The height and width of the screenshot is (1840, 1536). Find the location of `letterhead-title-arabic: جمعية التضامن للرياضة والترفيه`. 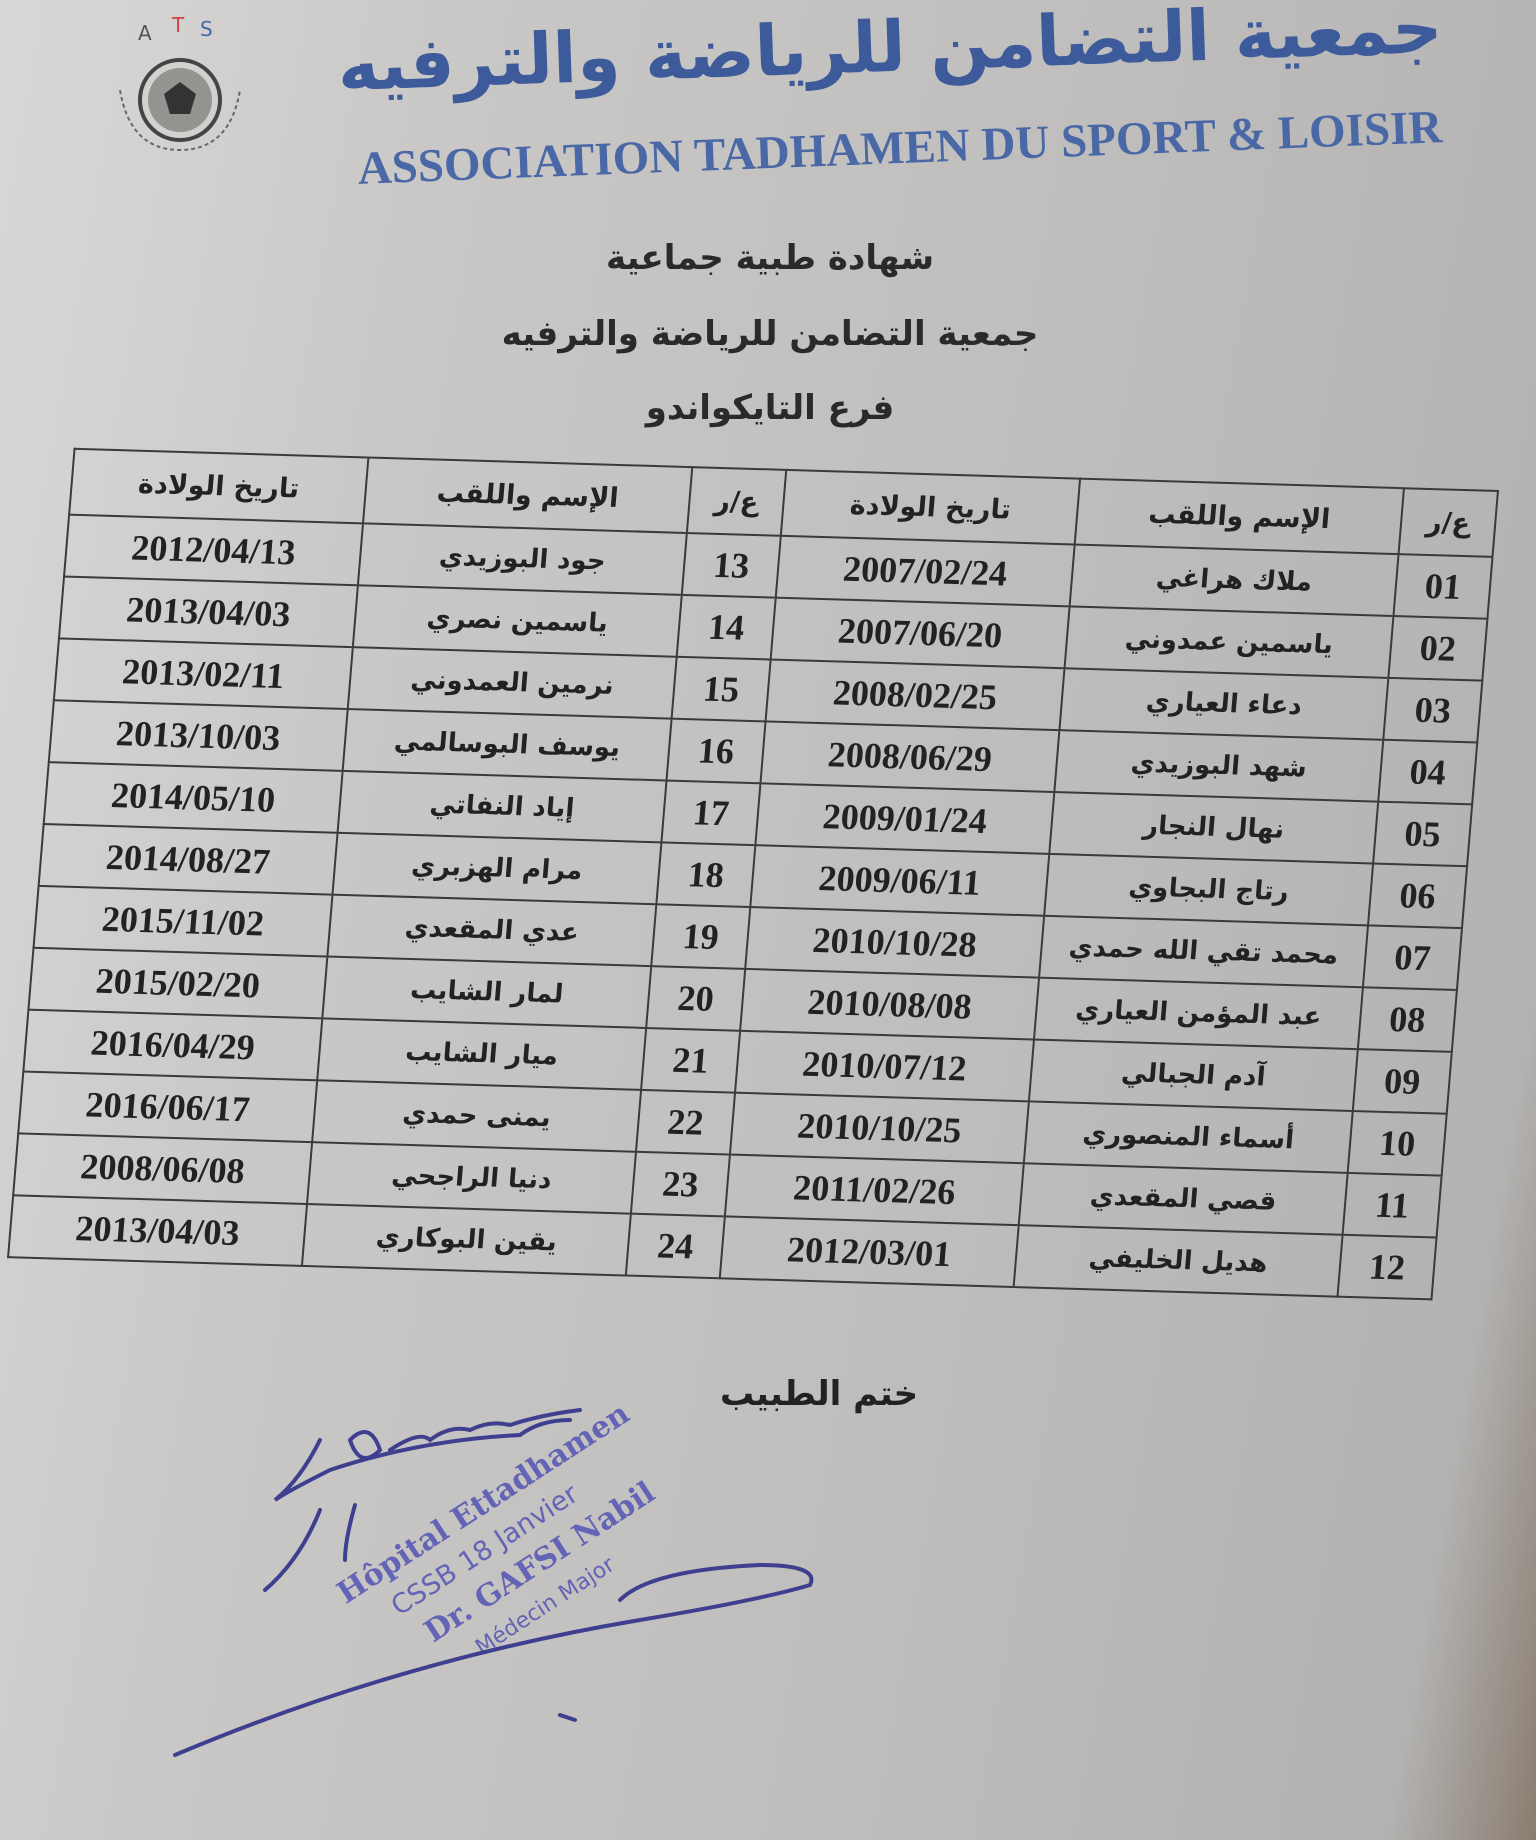

letterhead-title-arabic: جمعية التضامن للرياضة والترفيه is located at coordinates (890, 54).